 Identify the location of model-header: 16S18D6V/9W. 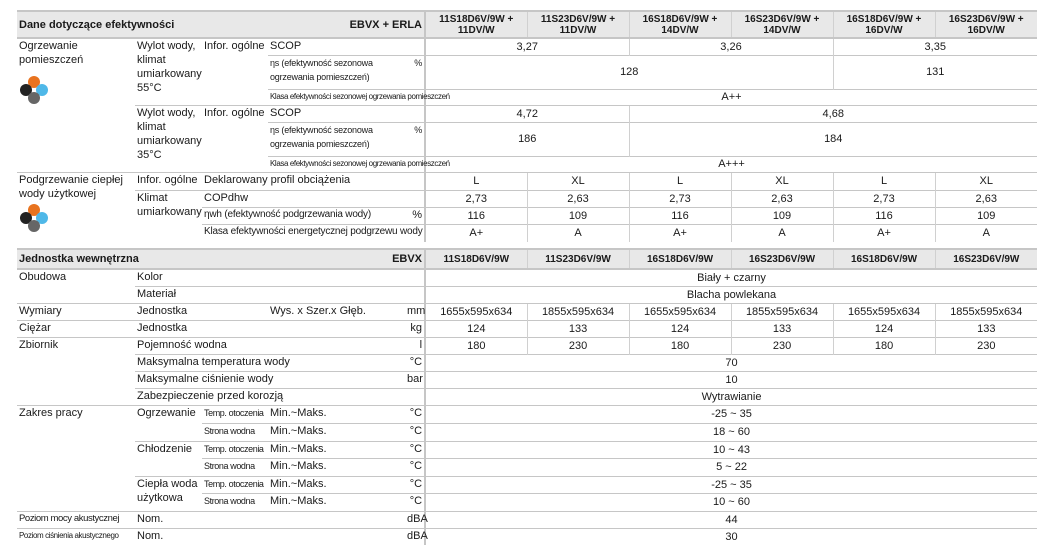
(884, 259).